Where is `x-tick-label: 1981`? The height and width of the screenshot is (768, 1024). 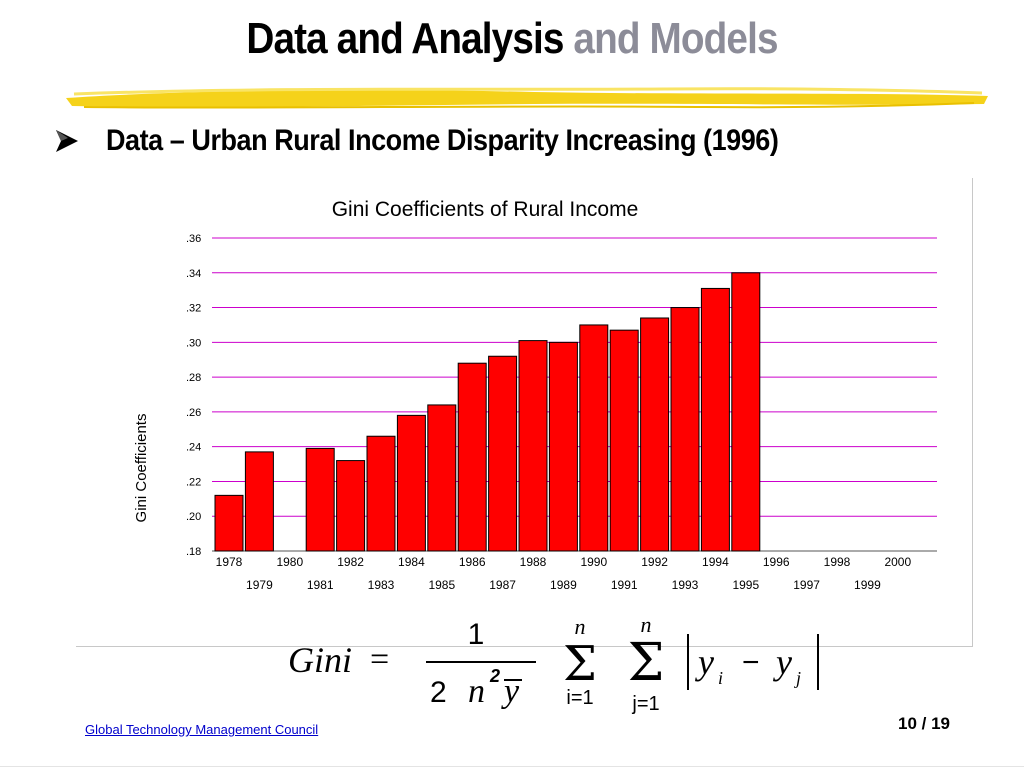 x-tick-label: 1981 is located at coordinates (320, 585).